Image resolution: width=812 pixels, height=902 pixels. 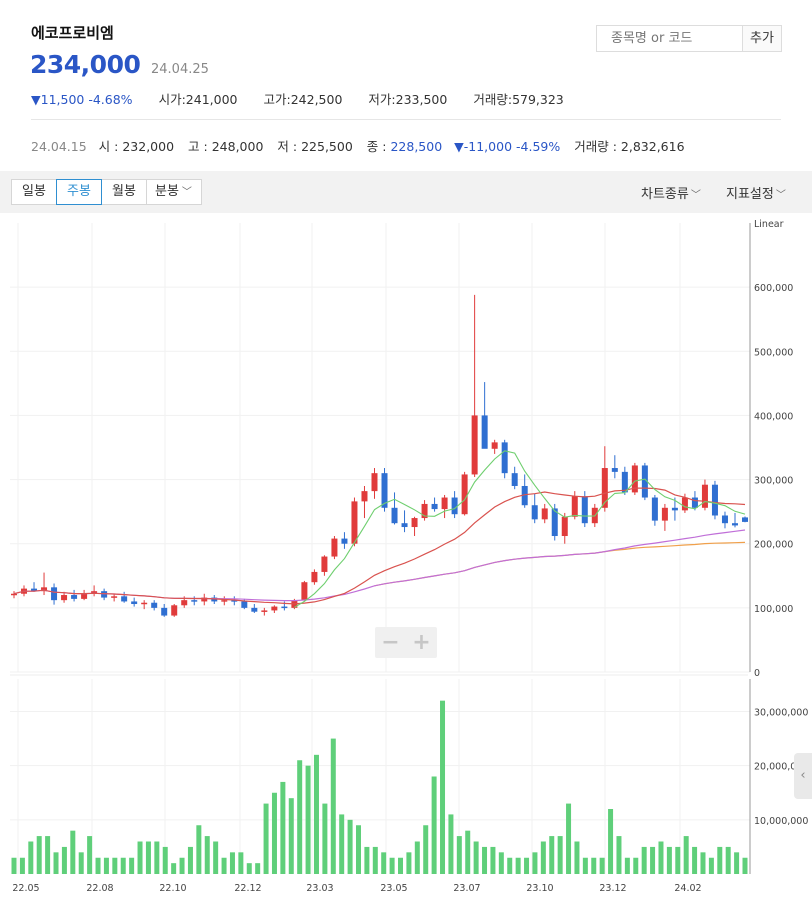 What do you see at coordinates (612, 888) in the screenshot?
I see `x-tick-label: 23.12` at bounding box center [612, 888].